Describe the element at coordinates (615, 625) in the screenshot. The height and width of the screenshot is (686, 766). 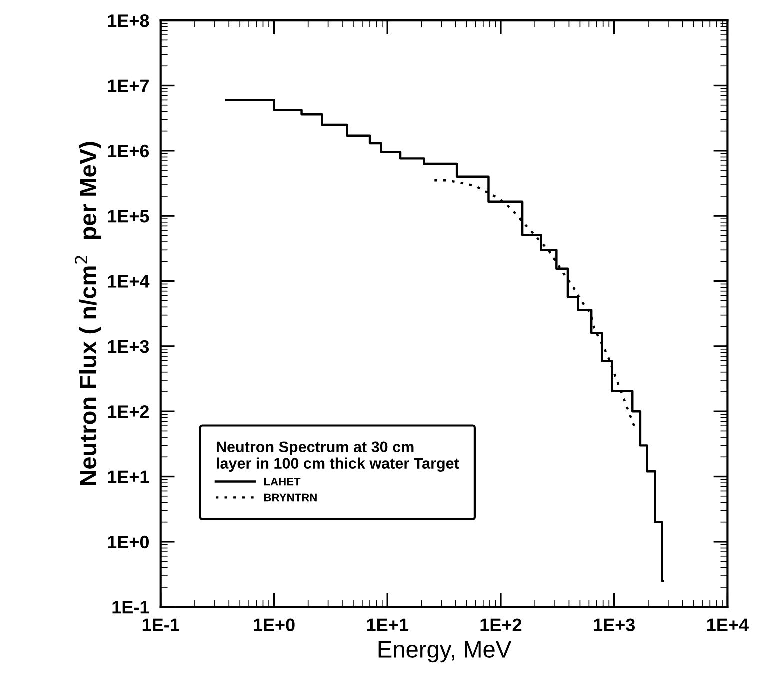
I see `x-tick-label: 1E+3` at that location.